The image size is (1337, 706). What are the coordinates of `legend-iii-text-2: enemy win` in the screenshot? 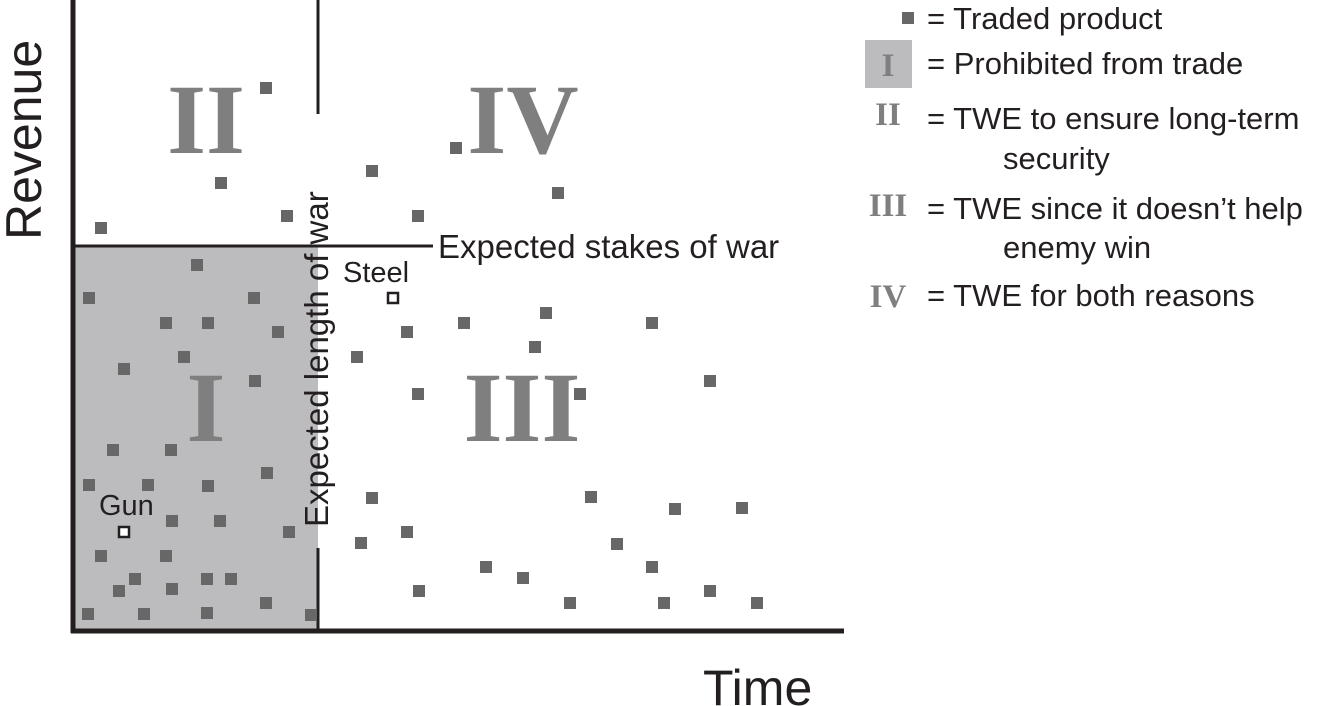 It's located at (1077, 247).